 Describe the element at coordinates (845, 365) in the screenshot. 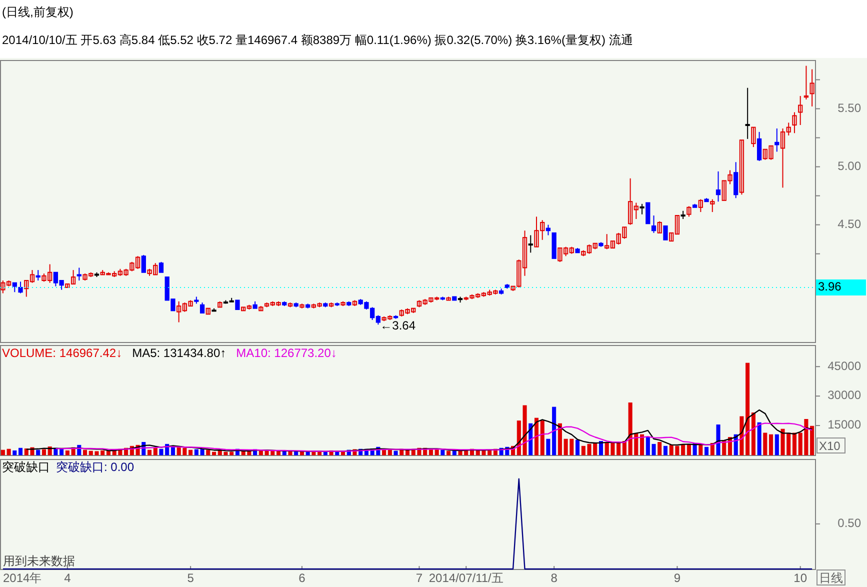

I see `y-tick-label: 45000` at that location.